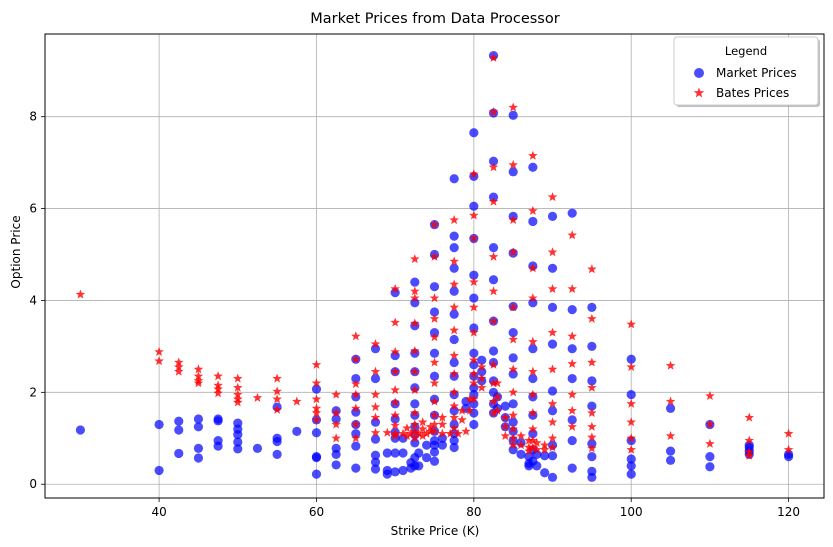  Describe the element at coordinates (435, 531) in the screenshot. I see `x-axis-label: Strike Price (K)` at that location.